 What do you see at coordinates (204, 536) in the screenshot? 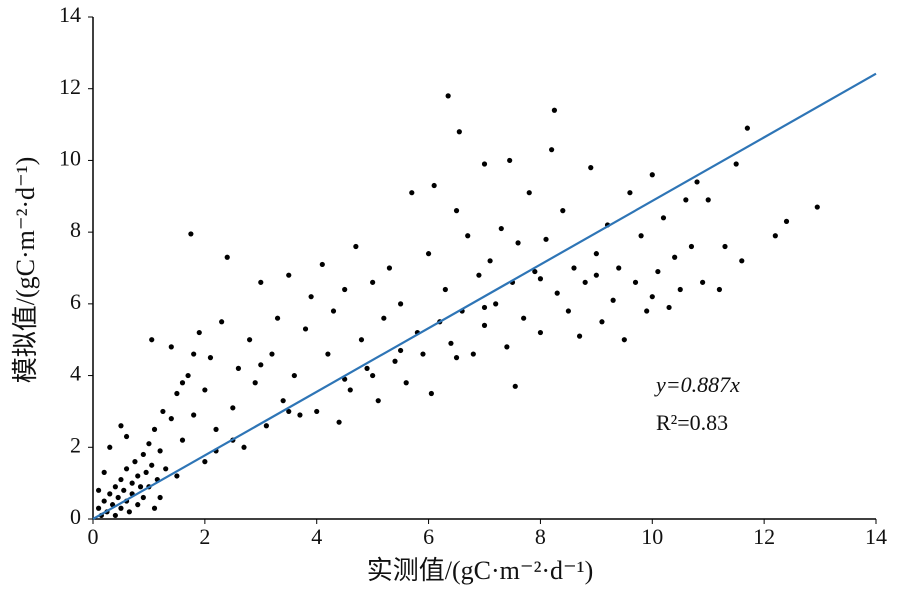
I see `x-tick-label: 2` at bounding box center [204, 536].